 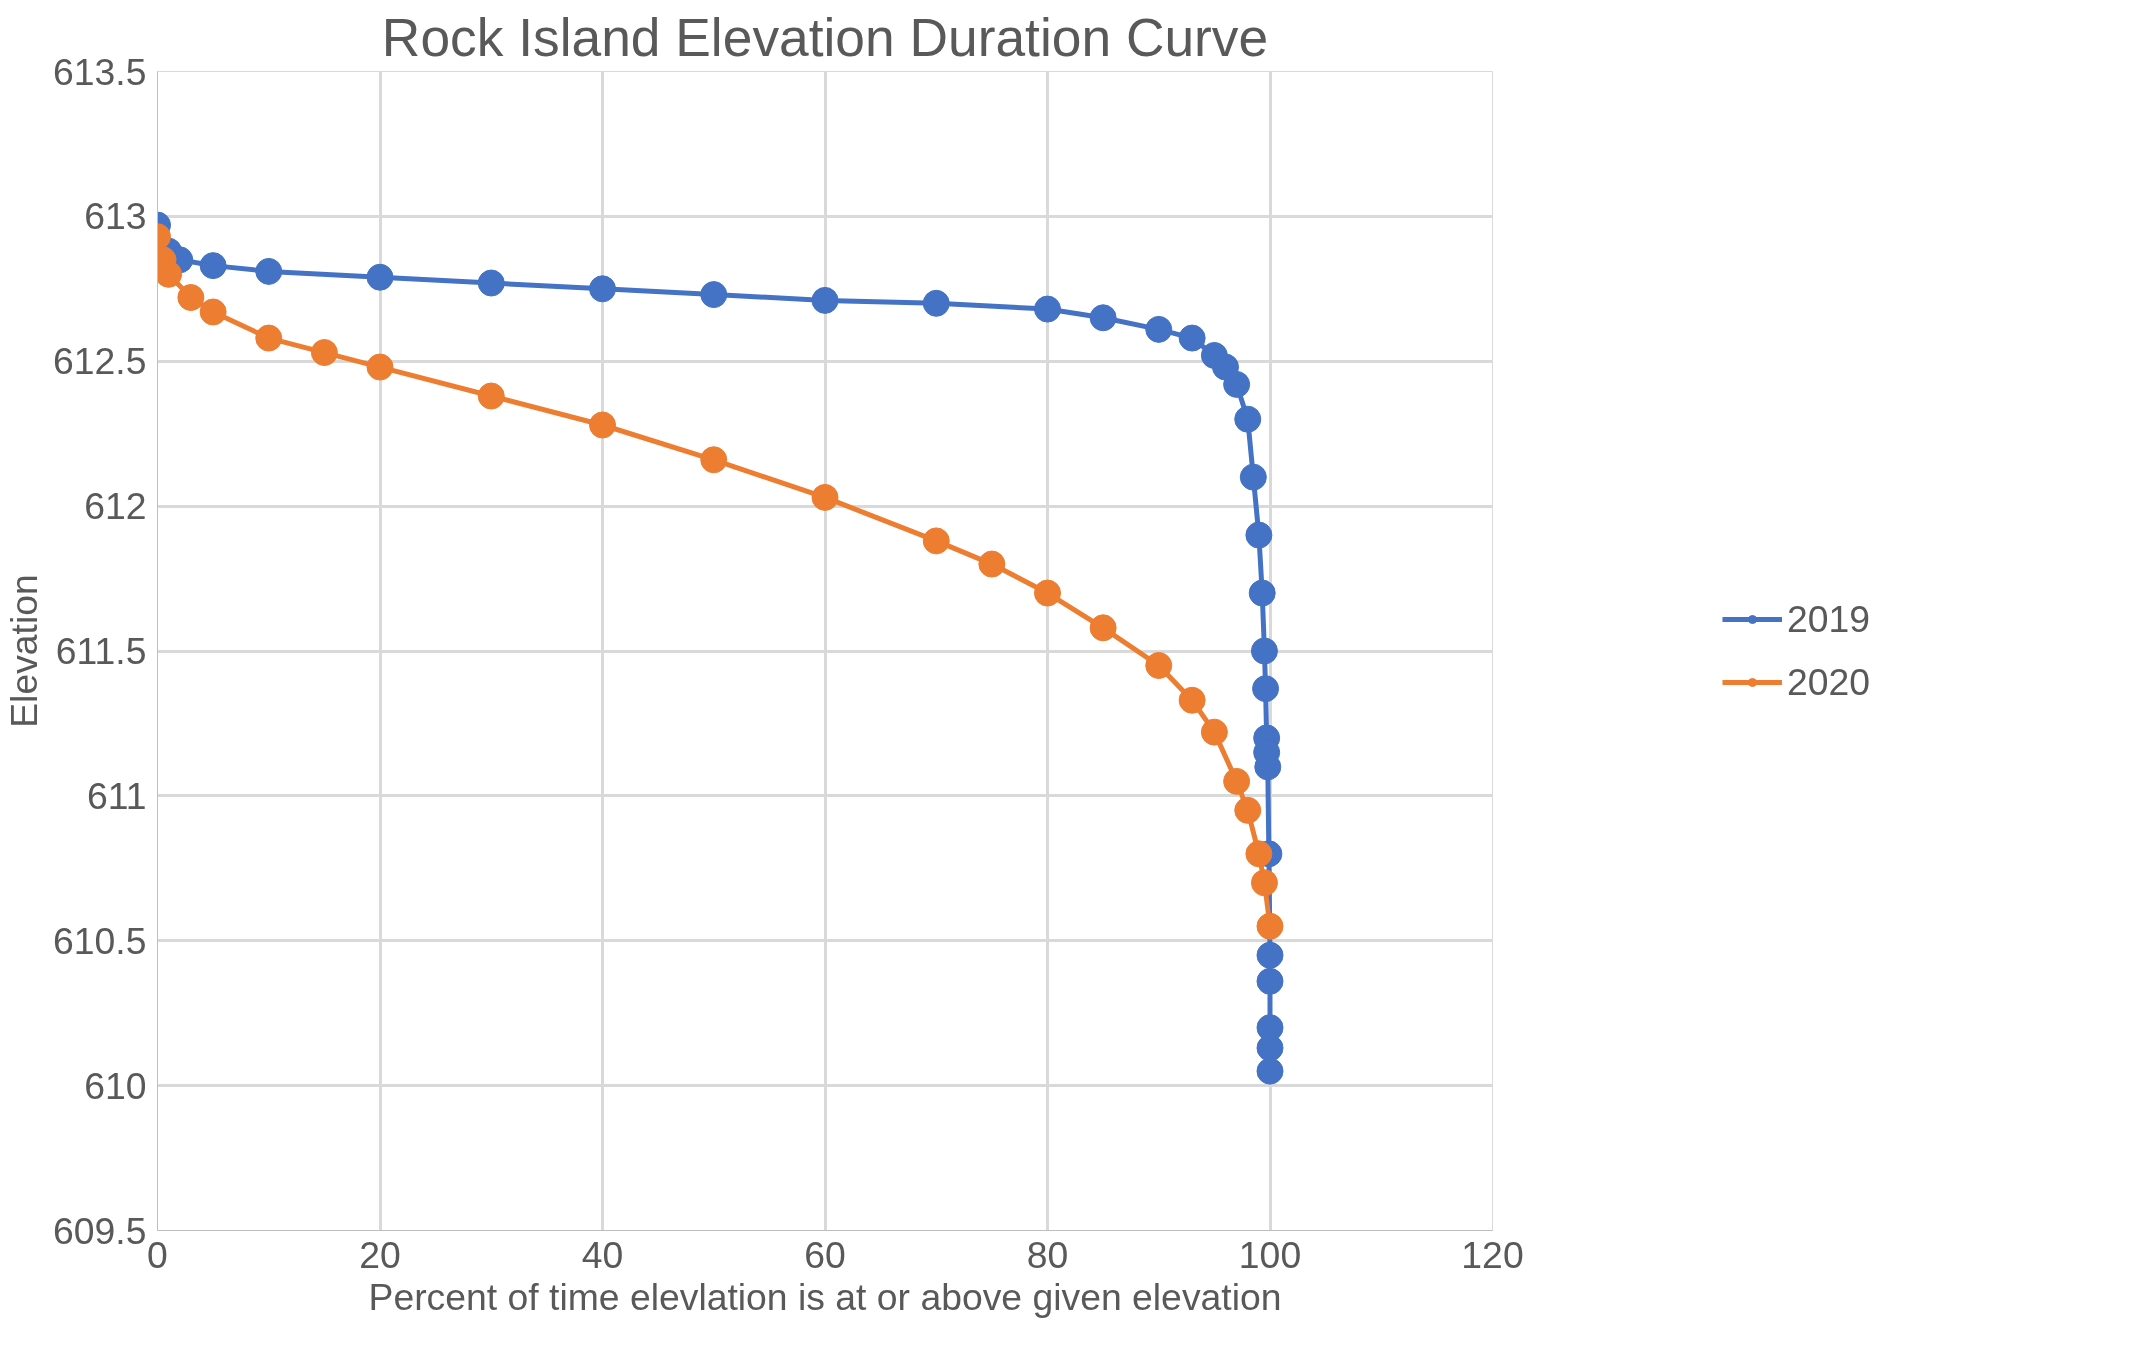 What do you see at coordinates (100, 940) in the screenshot?
I see `y-tick-label: 610.5` at bounding box center [100, 940].